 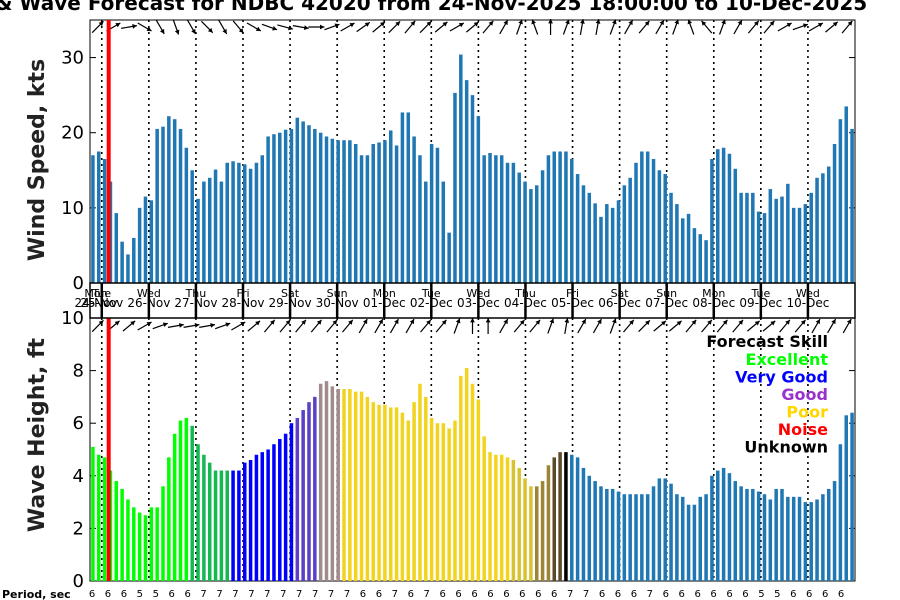 What do you see at coordinates (666, 303) in the screenshot?
I see `day-date-label: 07-Dec` at bounding box center [666, 303].